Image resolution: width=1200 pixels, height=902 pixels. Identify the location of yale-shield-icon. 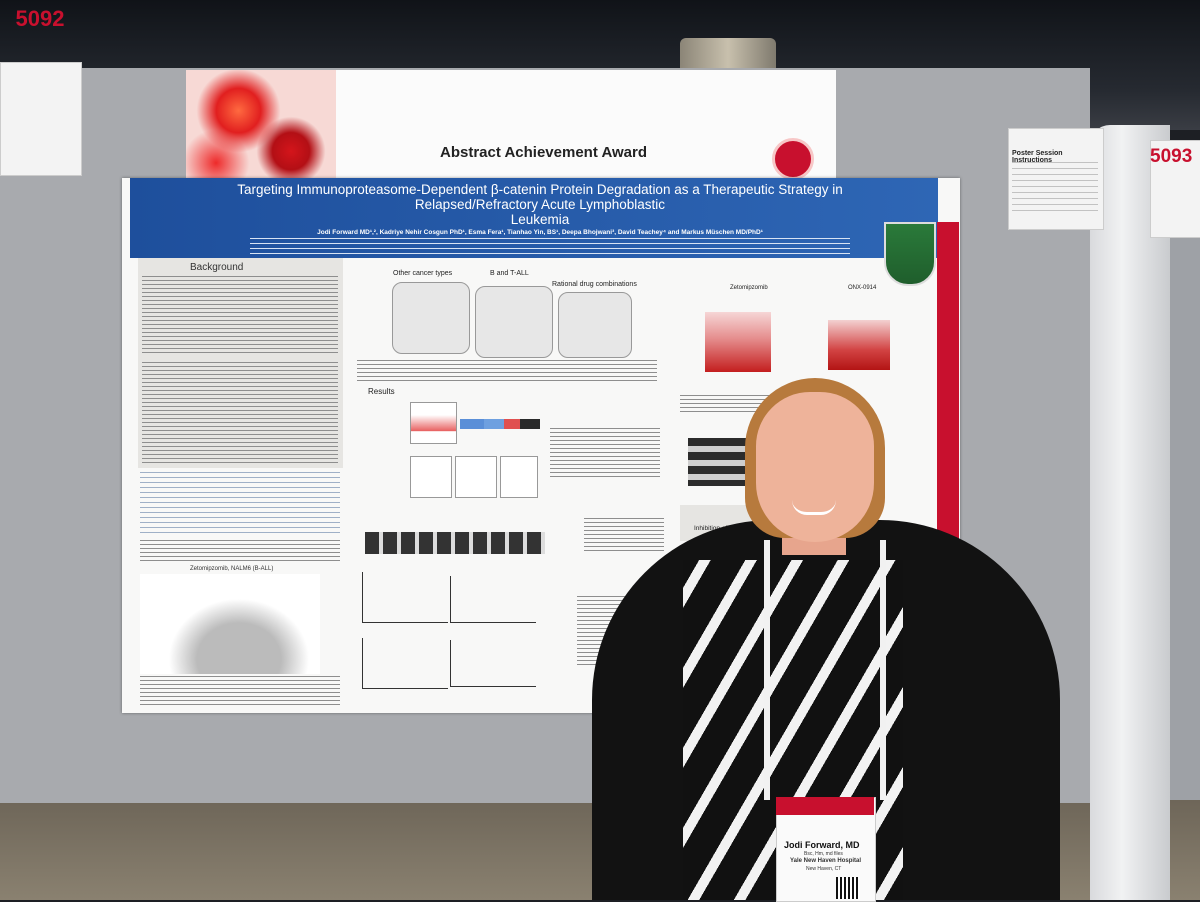
(910, 254).